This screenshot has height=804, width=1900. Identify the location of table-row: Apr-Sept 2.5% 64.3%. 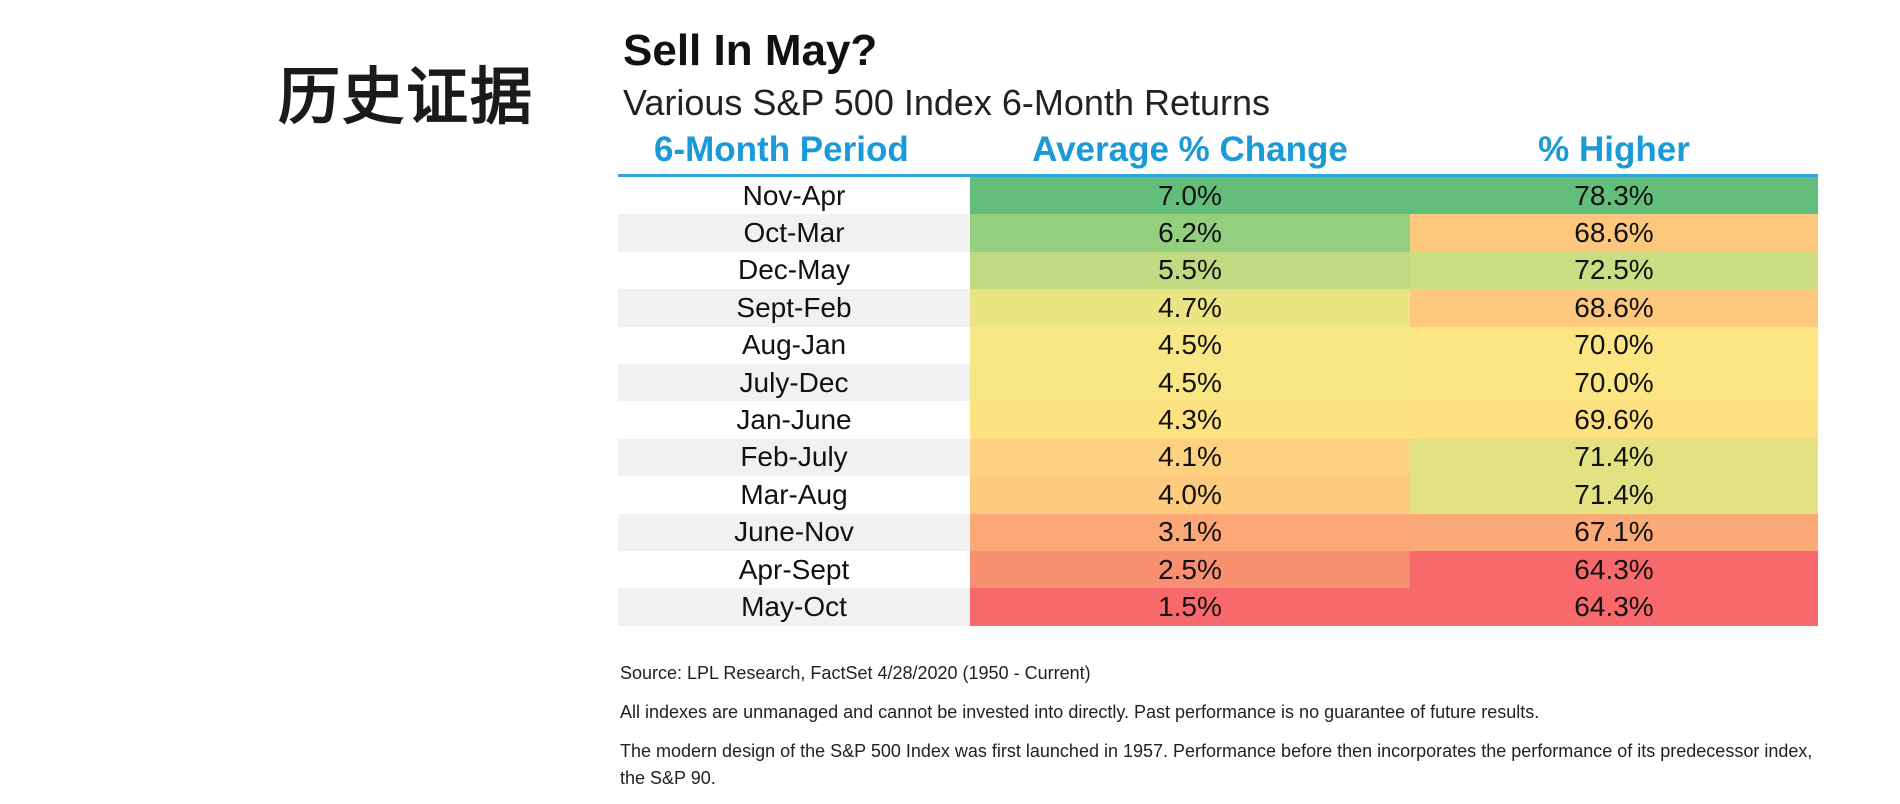
(1218, 569).